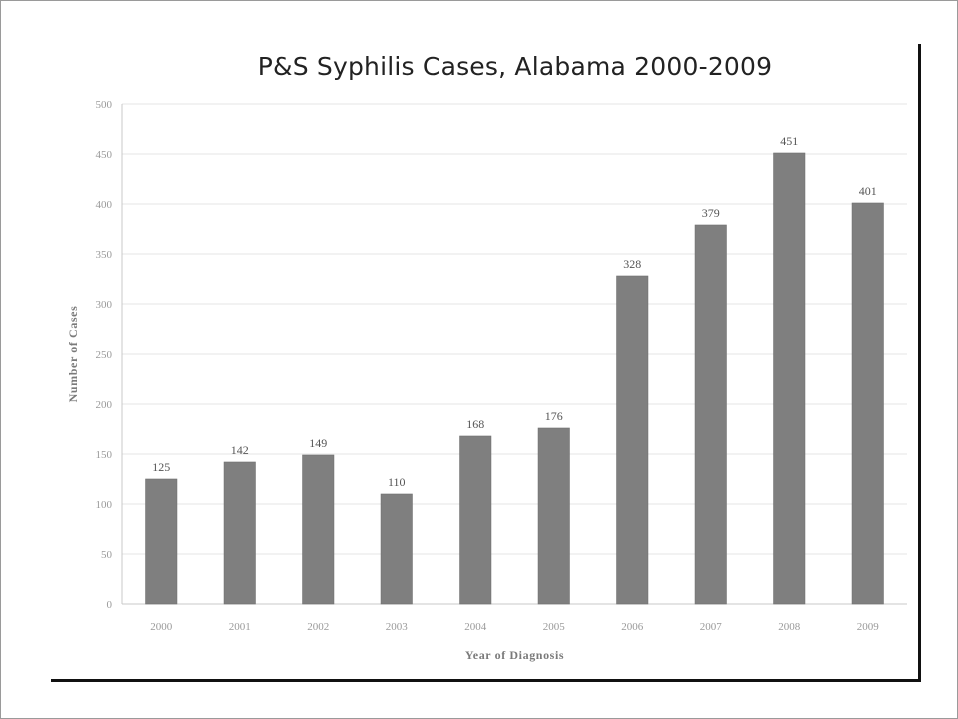 The height and width of the screenshot is (719, 958). What do you see at coordinates (104, 455) in the screenshot?
I see `y-tick-label: 150` at bounding box center [104, 455].